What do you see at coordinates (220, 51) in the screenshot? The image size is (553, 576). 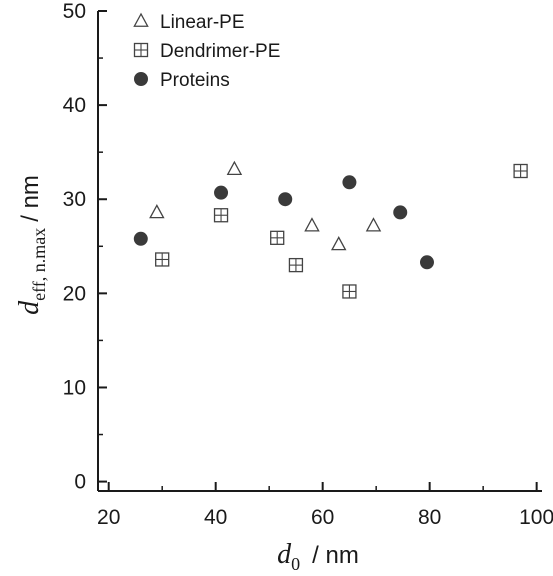 I see `legend-label-dendrimer-pe: Dendrimer-PE` at bounding box center [220, 51].